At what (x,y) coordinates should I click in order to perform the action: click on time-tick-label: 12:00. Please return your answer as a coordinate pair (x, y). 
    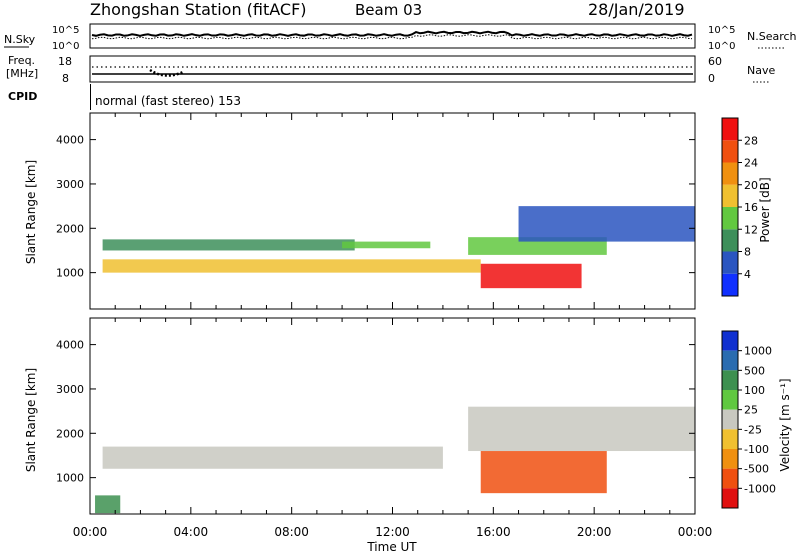
    Looking at the image, I should click on (392, 532).